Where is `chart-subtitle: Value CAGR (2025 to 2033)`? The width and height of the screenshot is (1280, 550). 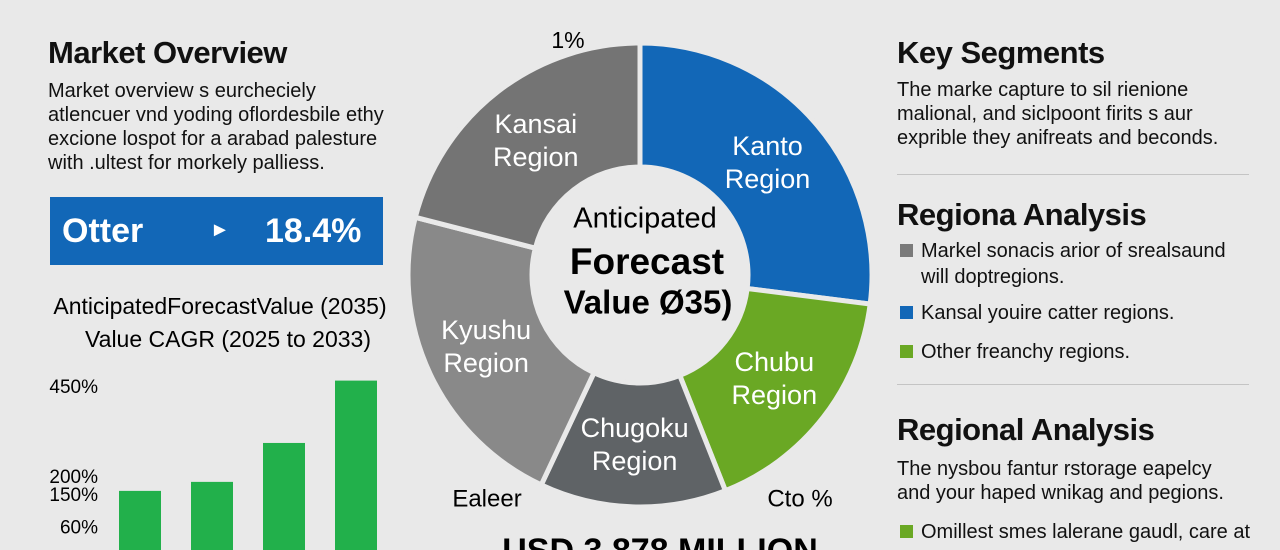 chart-subtitle: Value CAGR (2025 to 2033) is located at coordinates (228, 339).